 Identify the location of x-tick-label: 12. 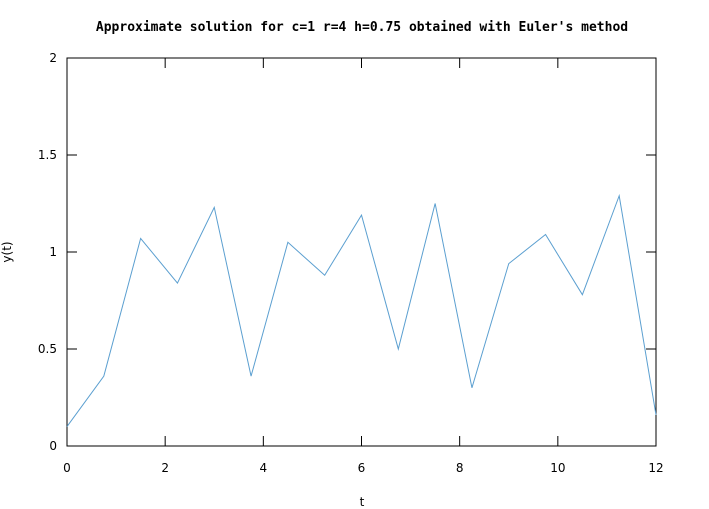
(655, 468).